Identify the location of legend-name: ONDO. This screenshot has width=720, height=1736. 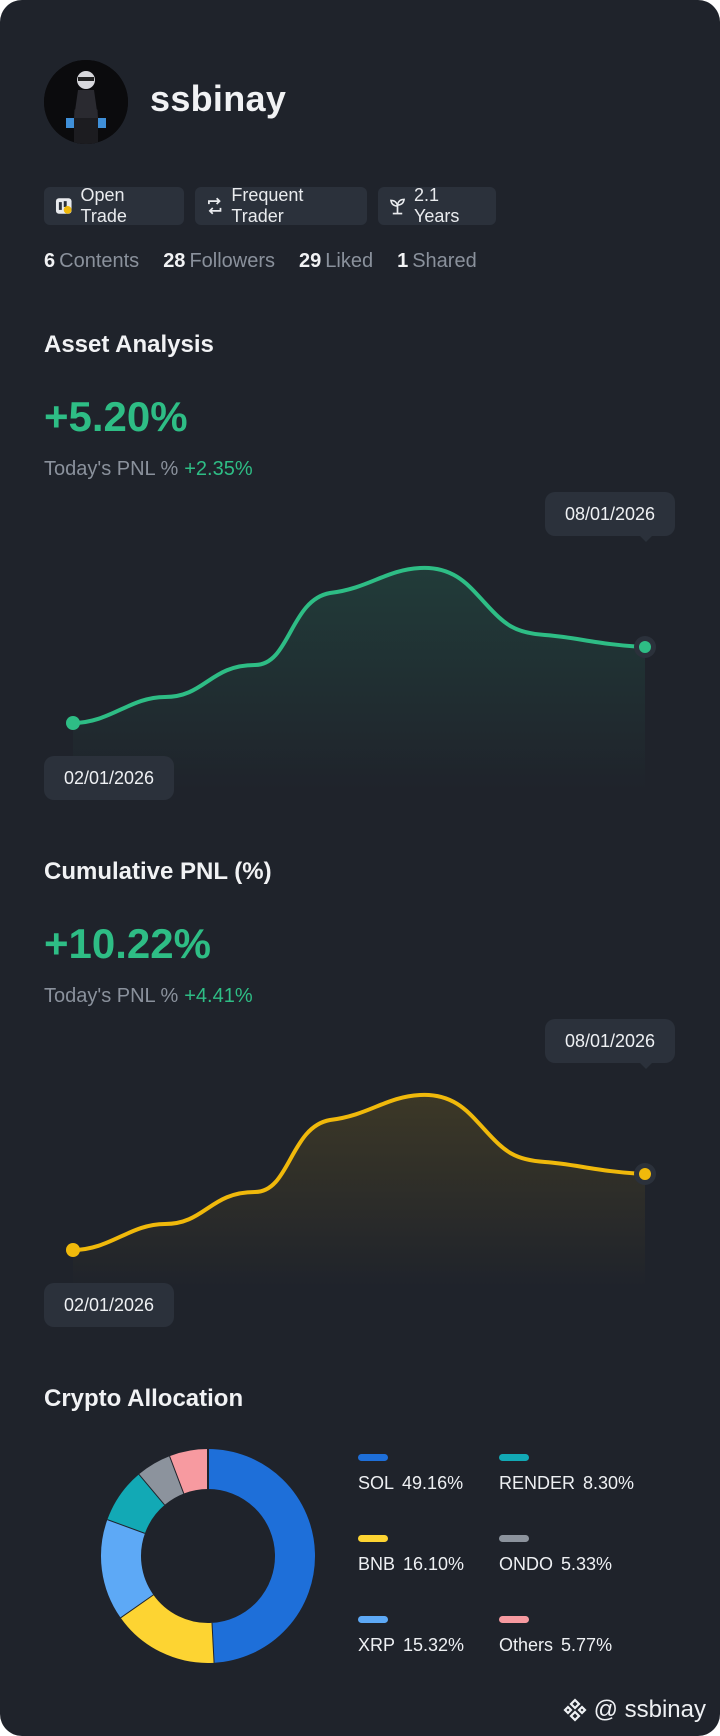
(526, 1564).